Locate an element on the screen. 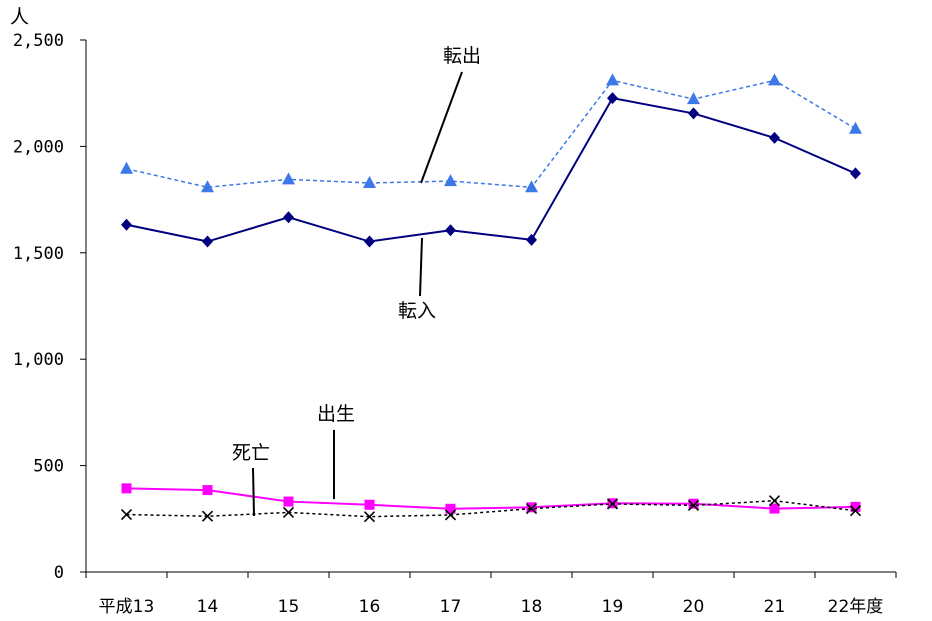 Image resolution: width=932 pixels, height=621 pixels. x-tick-label: 18 is located at coordinates (532, 607).